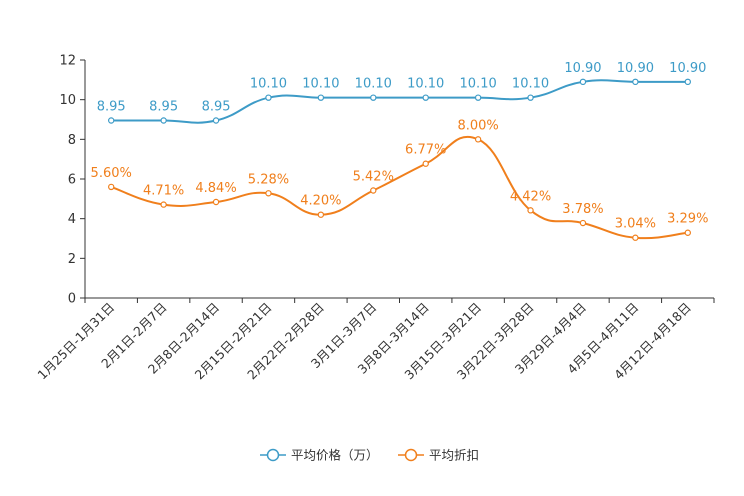 The width and height of the screenshot is (744, 496). I want to click on data-label: 5.60%, so click(111, 173).